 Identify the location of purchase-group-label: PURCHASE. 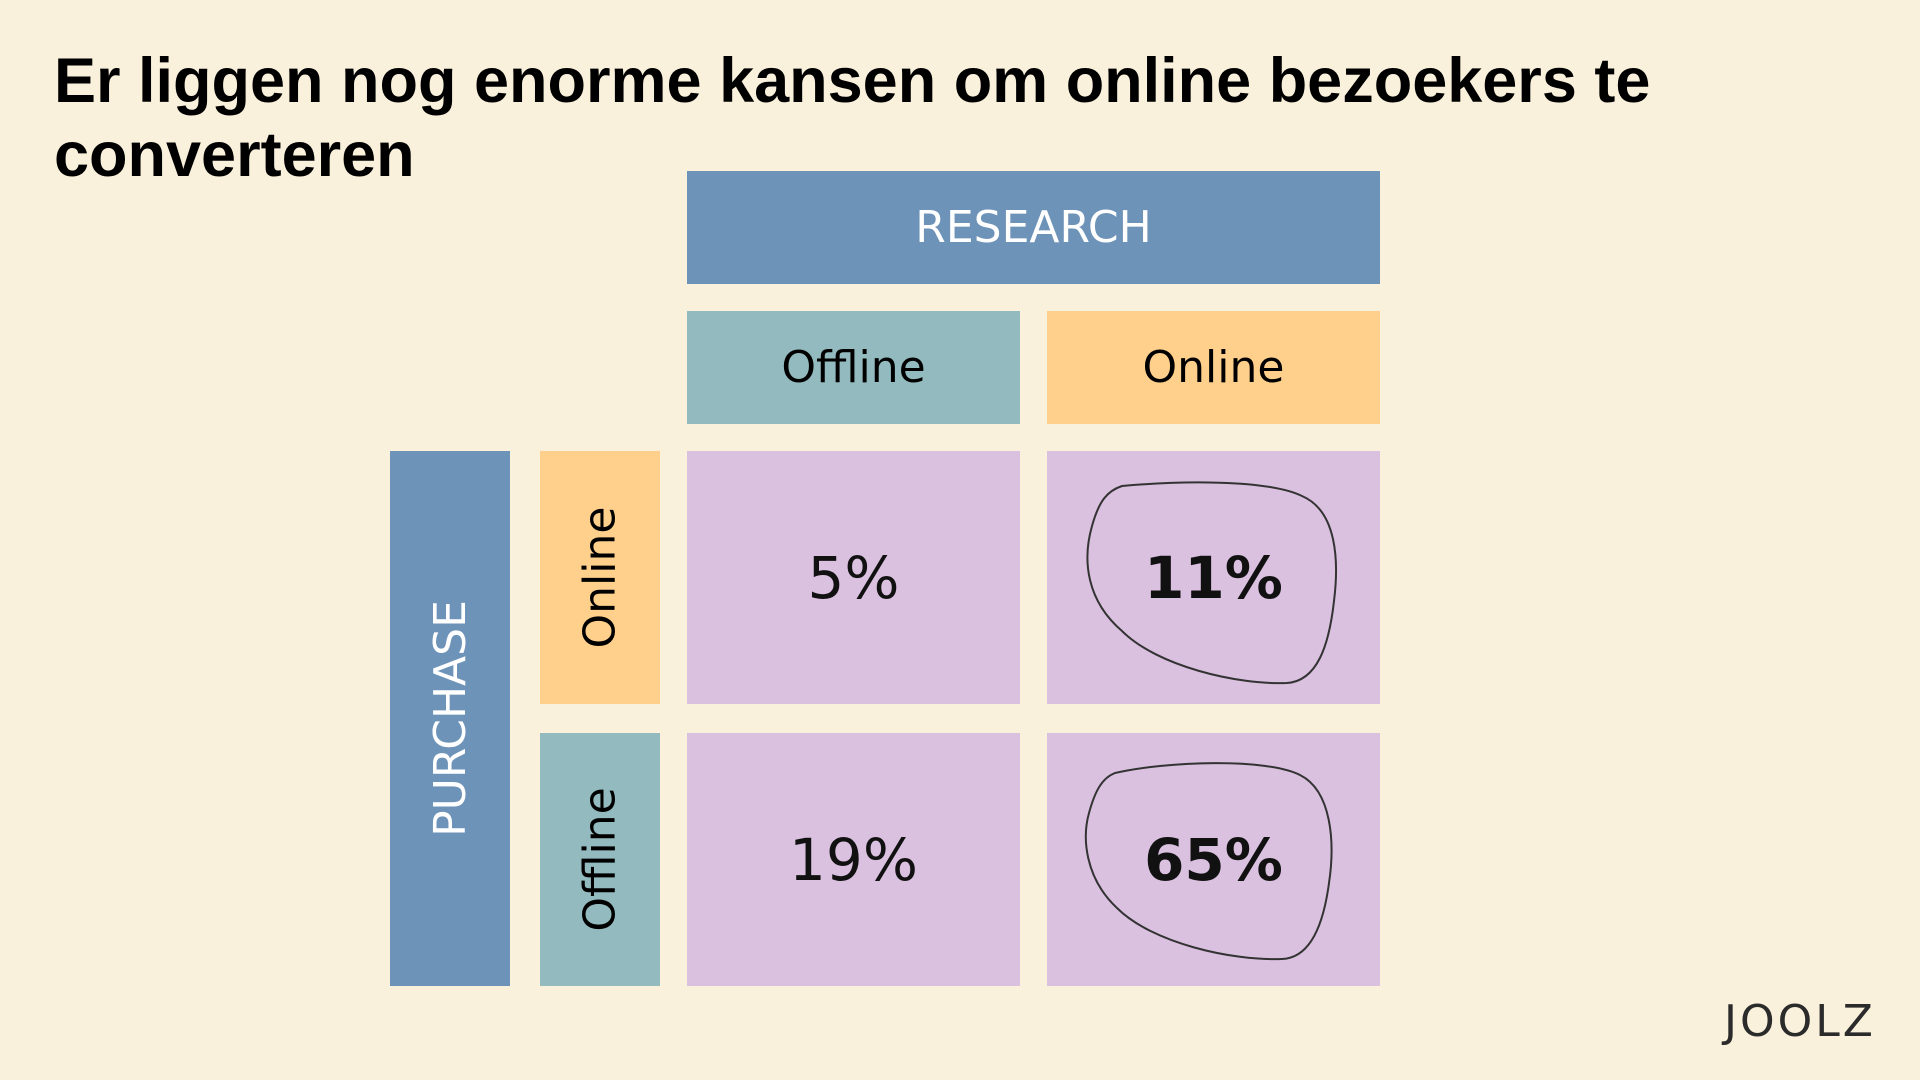
(450, 718).